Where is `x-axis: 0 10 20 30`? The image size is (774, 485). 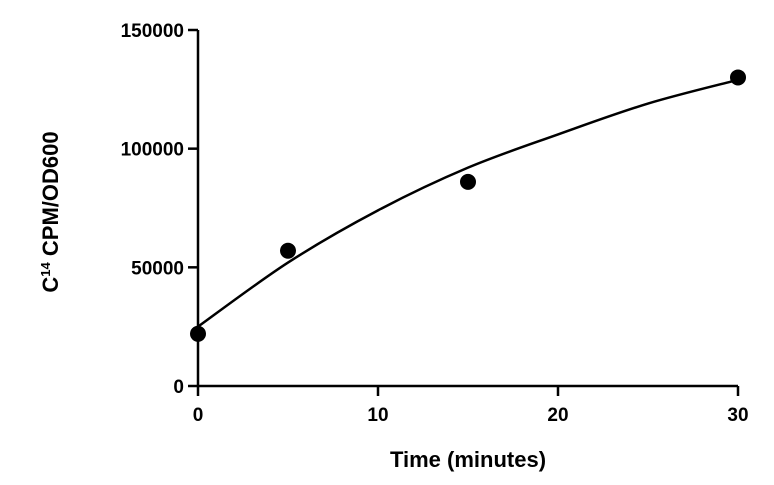
x-axis: 0 10 20 30 is located at coordinates (471, 405).